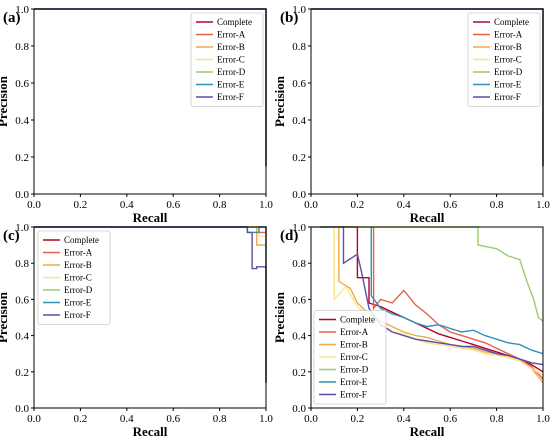 The height and width of the screenshot is (436, 550). I want to click on panel-tag: (b), so click(289, 18).